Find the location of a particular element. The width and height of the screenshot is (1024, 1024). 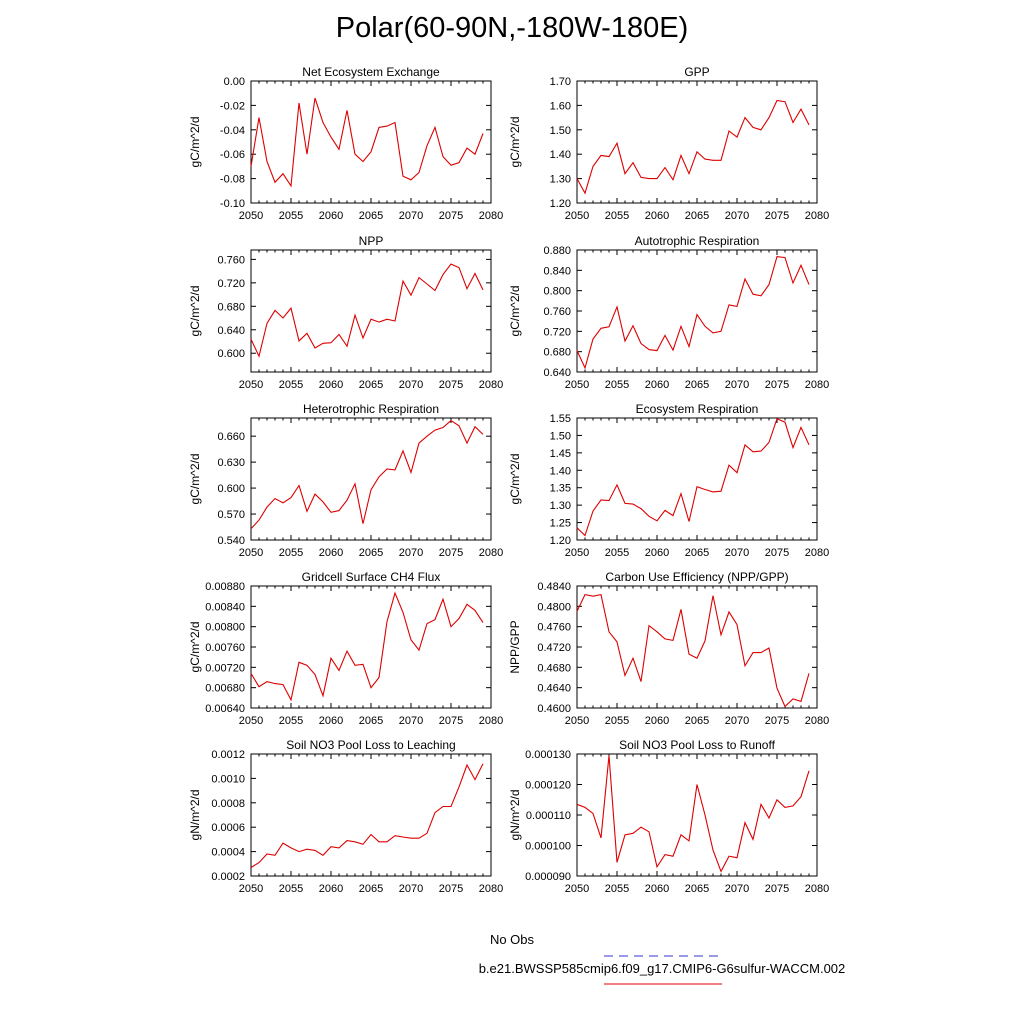

figure-title: Polar(60-90N,-180W-180E) is located at coordinates (512, 28).